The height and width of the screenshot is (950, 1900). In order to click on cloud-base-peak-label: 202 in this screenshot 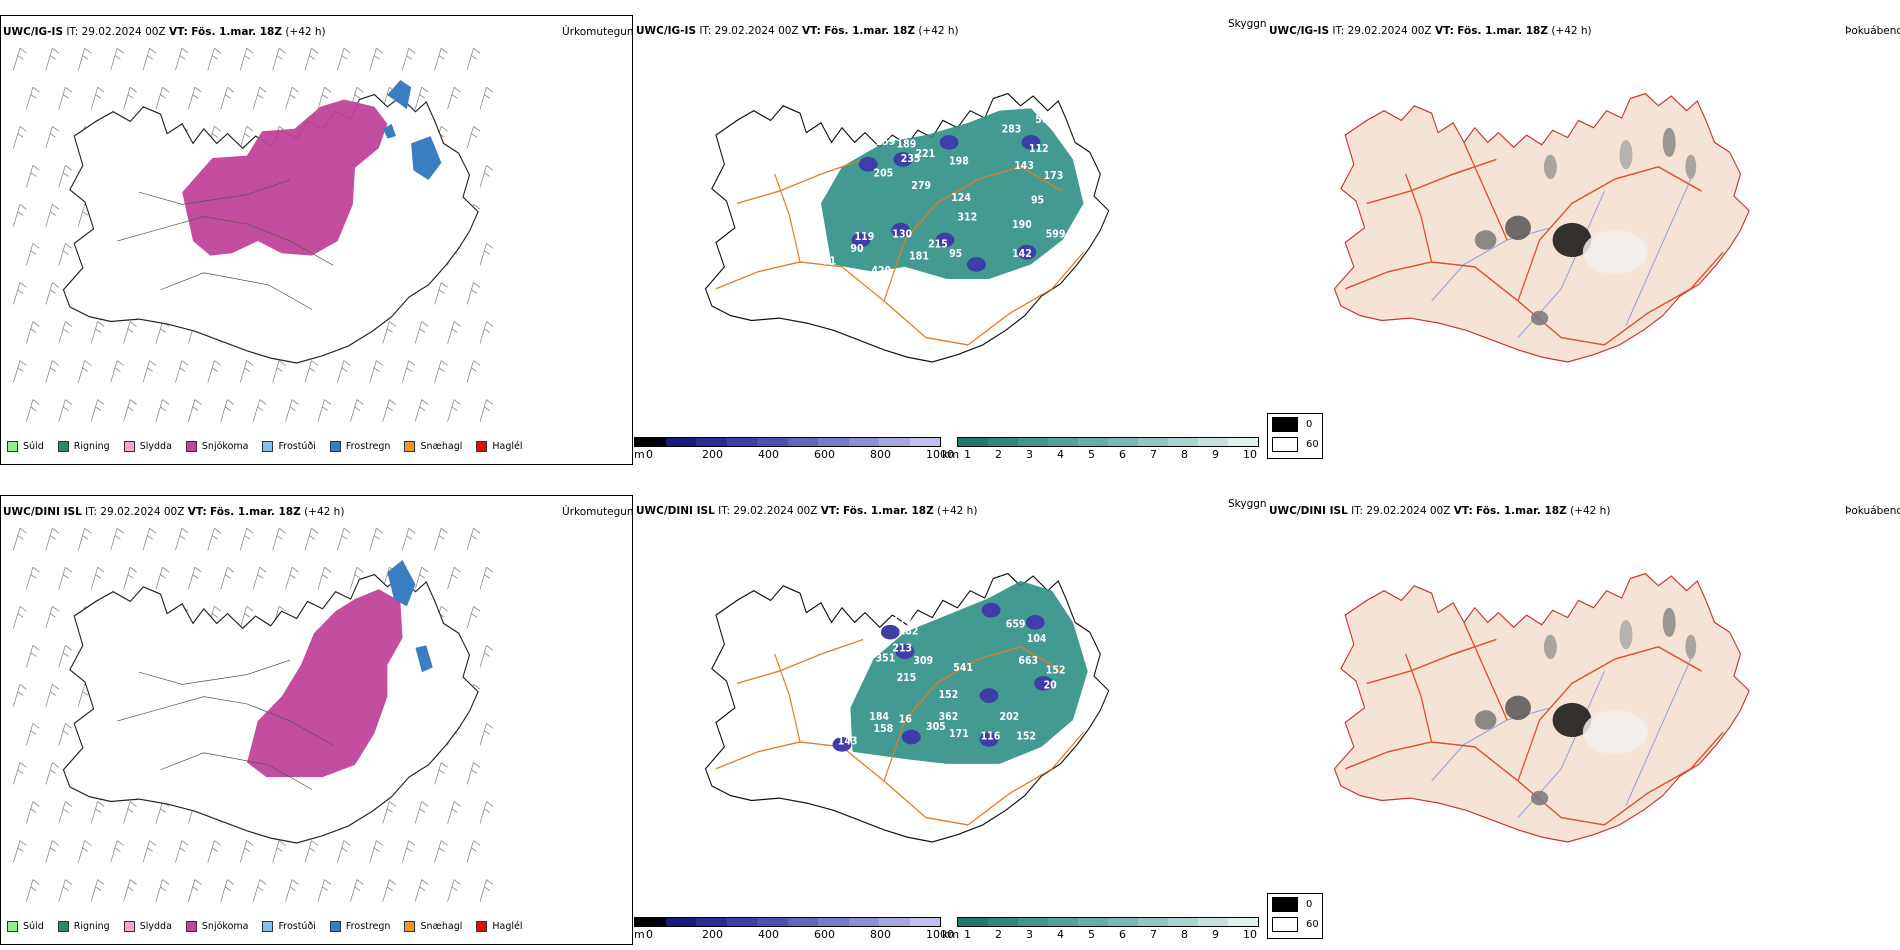, I will do `click(1010, 716)`.